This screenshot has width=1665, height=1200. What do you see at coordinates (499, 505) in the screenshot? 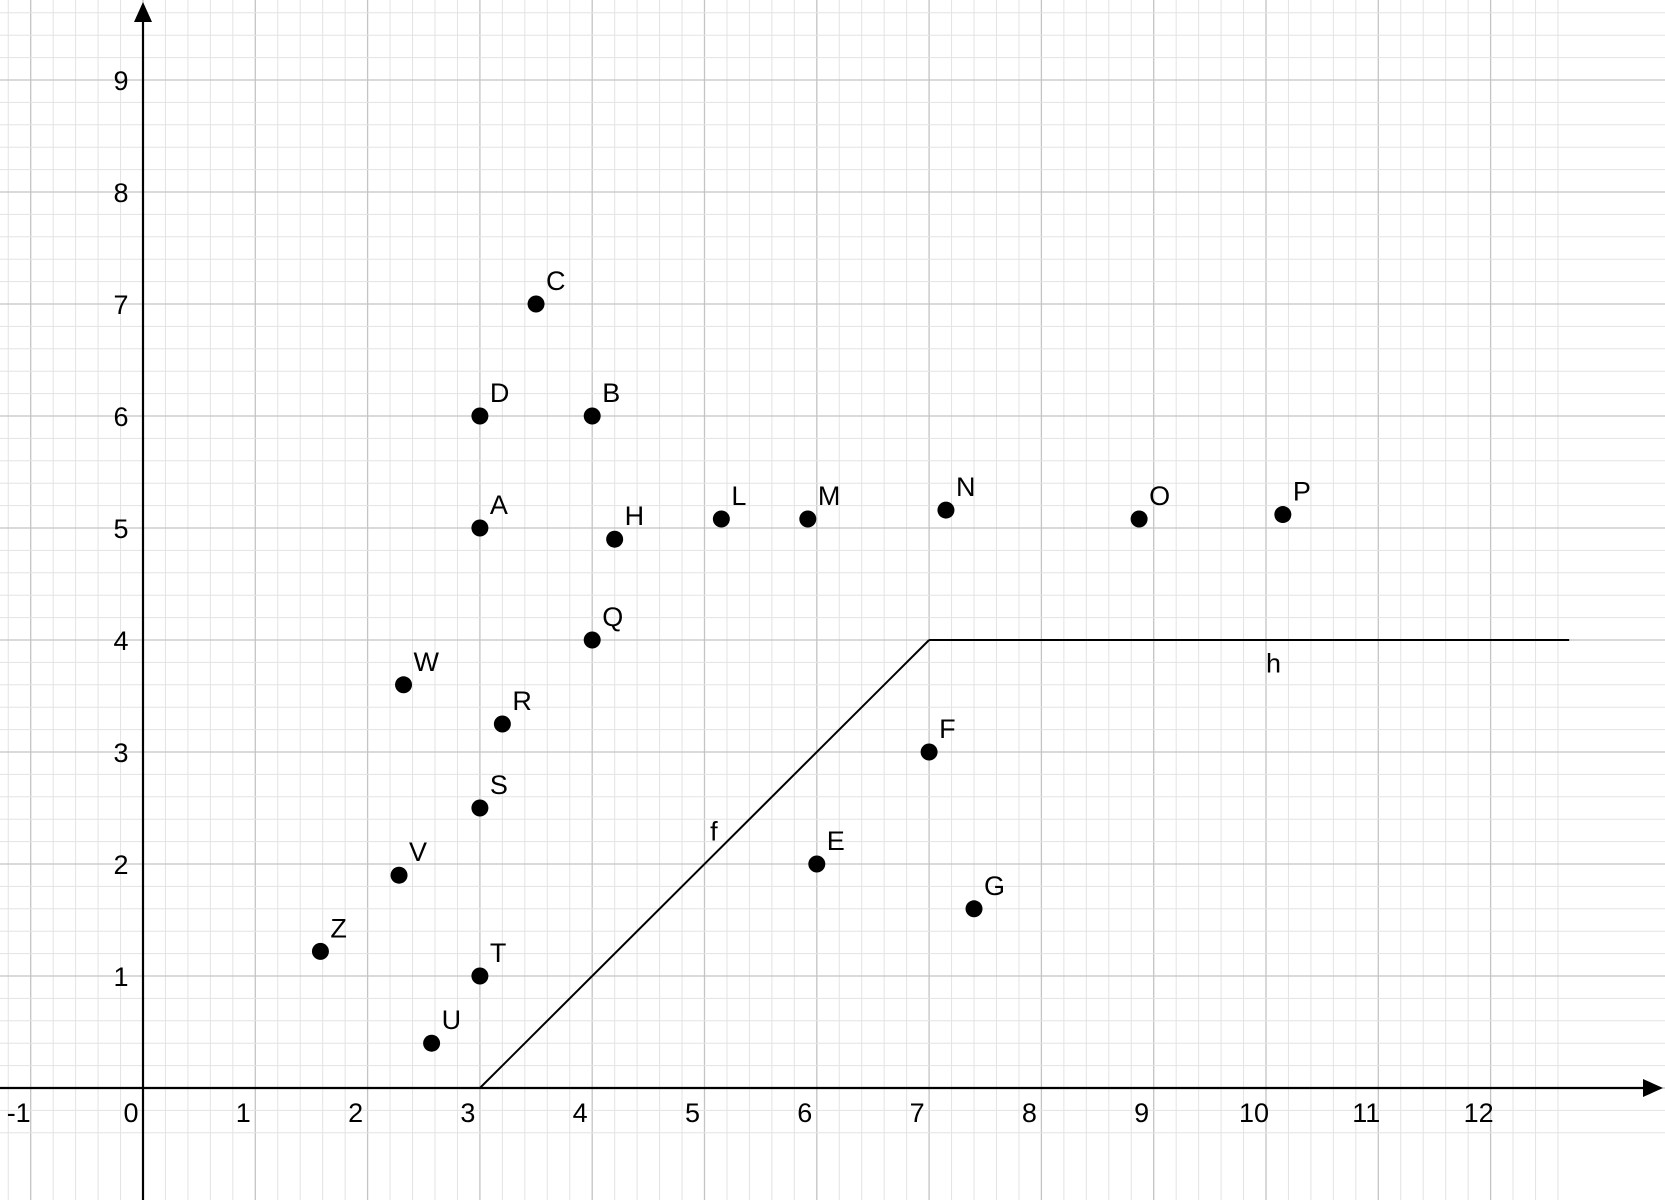
I see `point-label-A: A` at bounding box center [499, 505].